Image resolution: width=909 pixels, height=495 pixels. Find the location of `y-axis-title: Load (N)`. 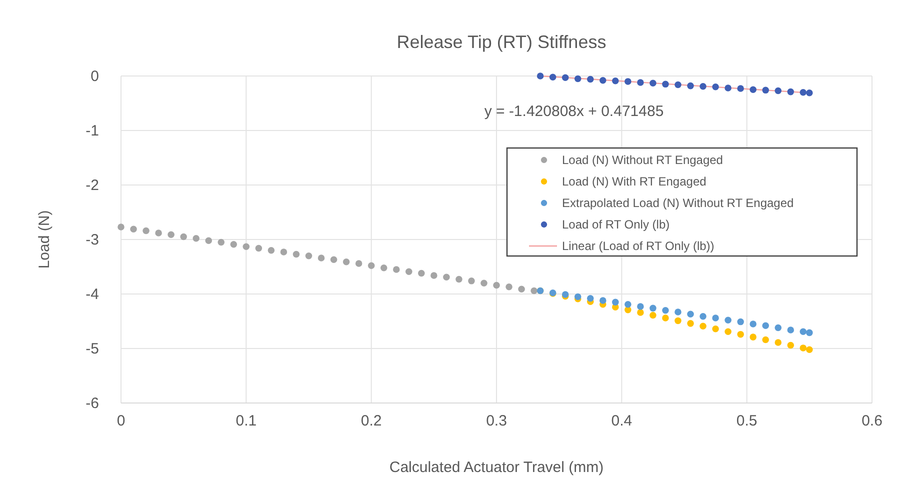

y-axis-title: Load (N) is located at coordinates (44, 239).